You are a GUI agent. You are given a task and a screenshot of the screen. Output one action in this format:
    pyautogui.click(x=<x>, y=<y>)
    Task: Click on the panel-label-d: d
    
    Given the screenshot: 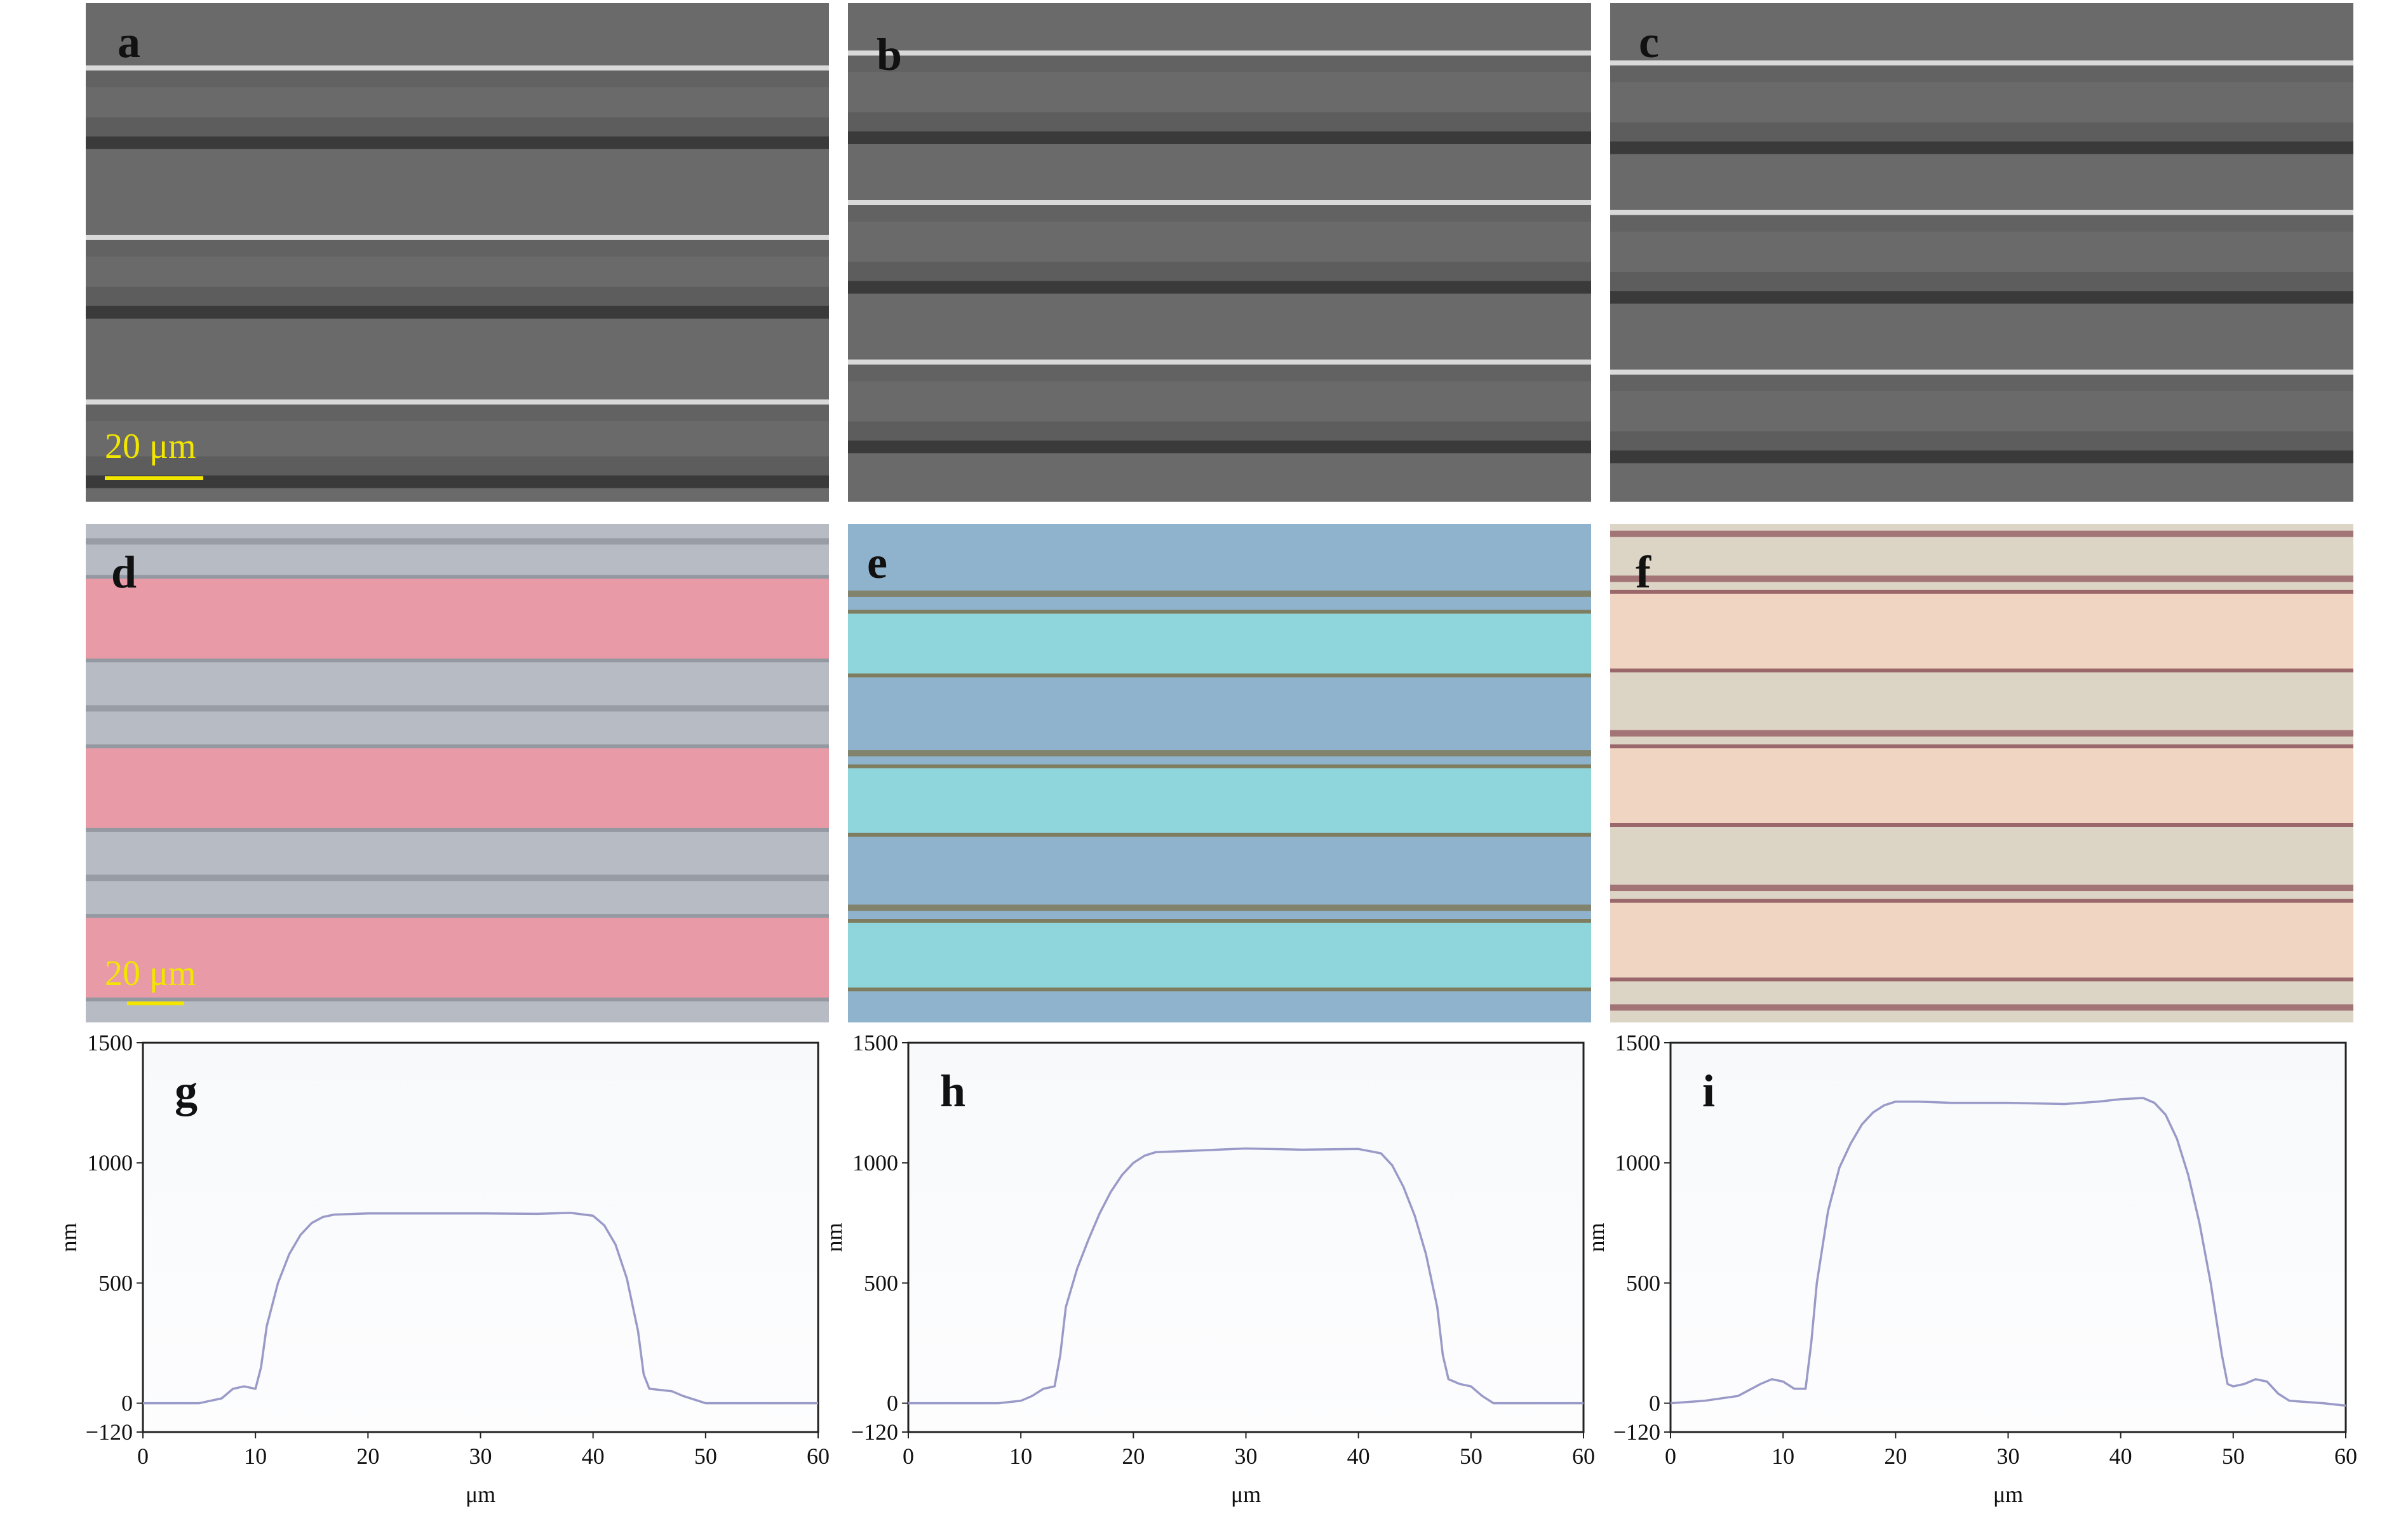 What is the action you would take?
    pyautogui.click(x=124, y=572)
    